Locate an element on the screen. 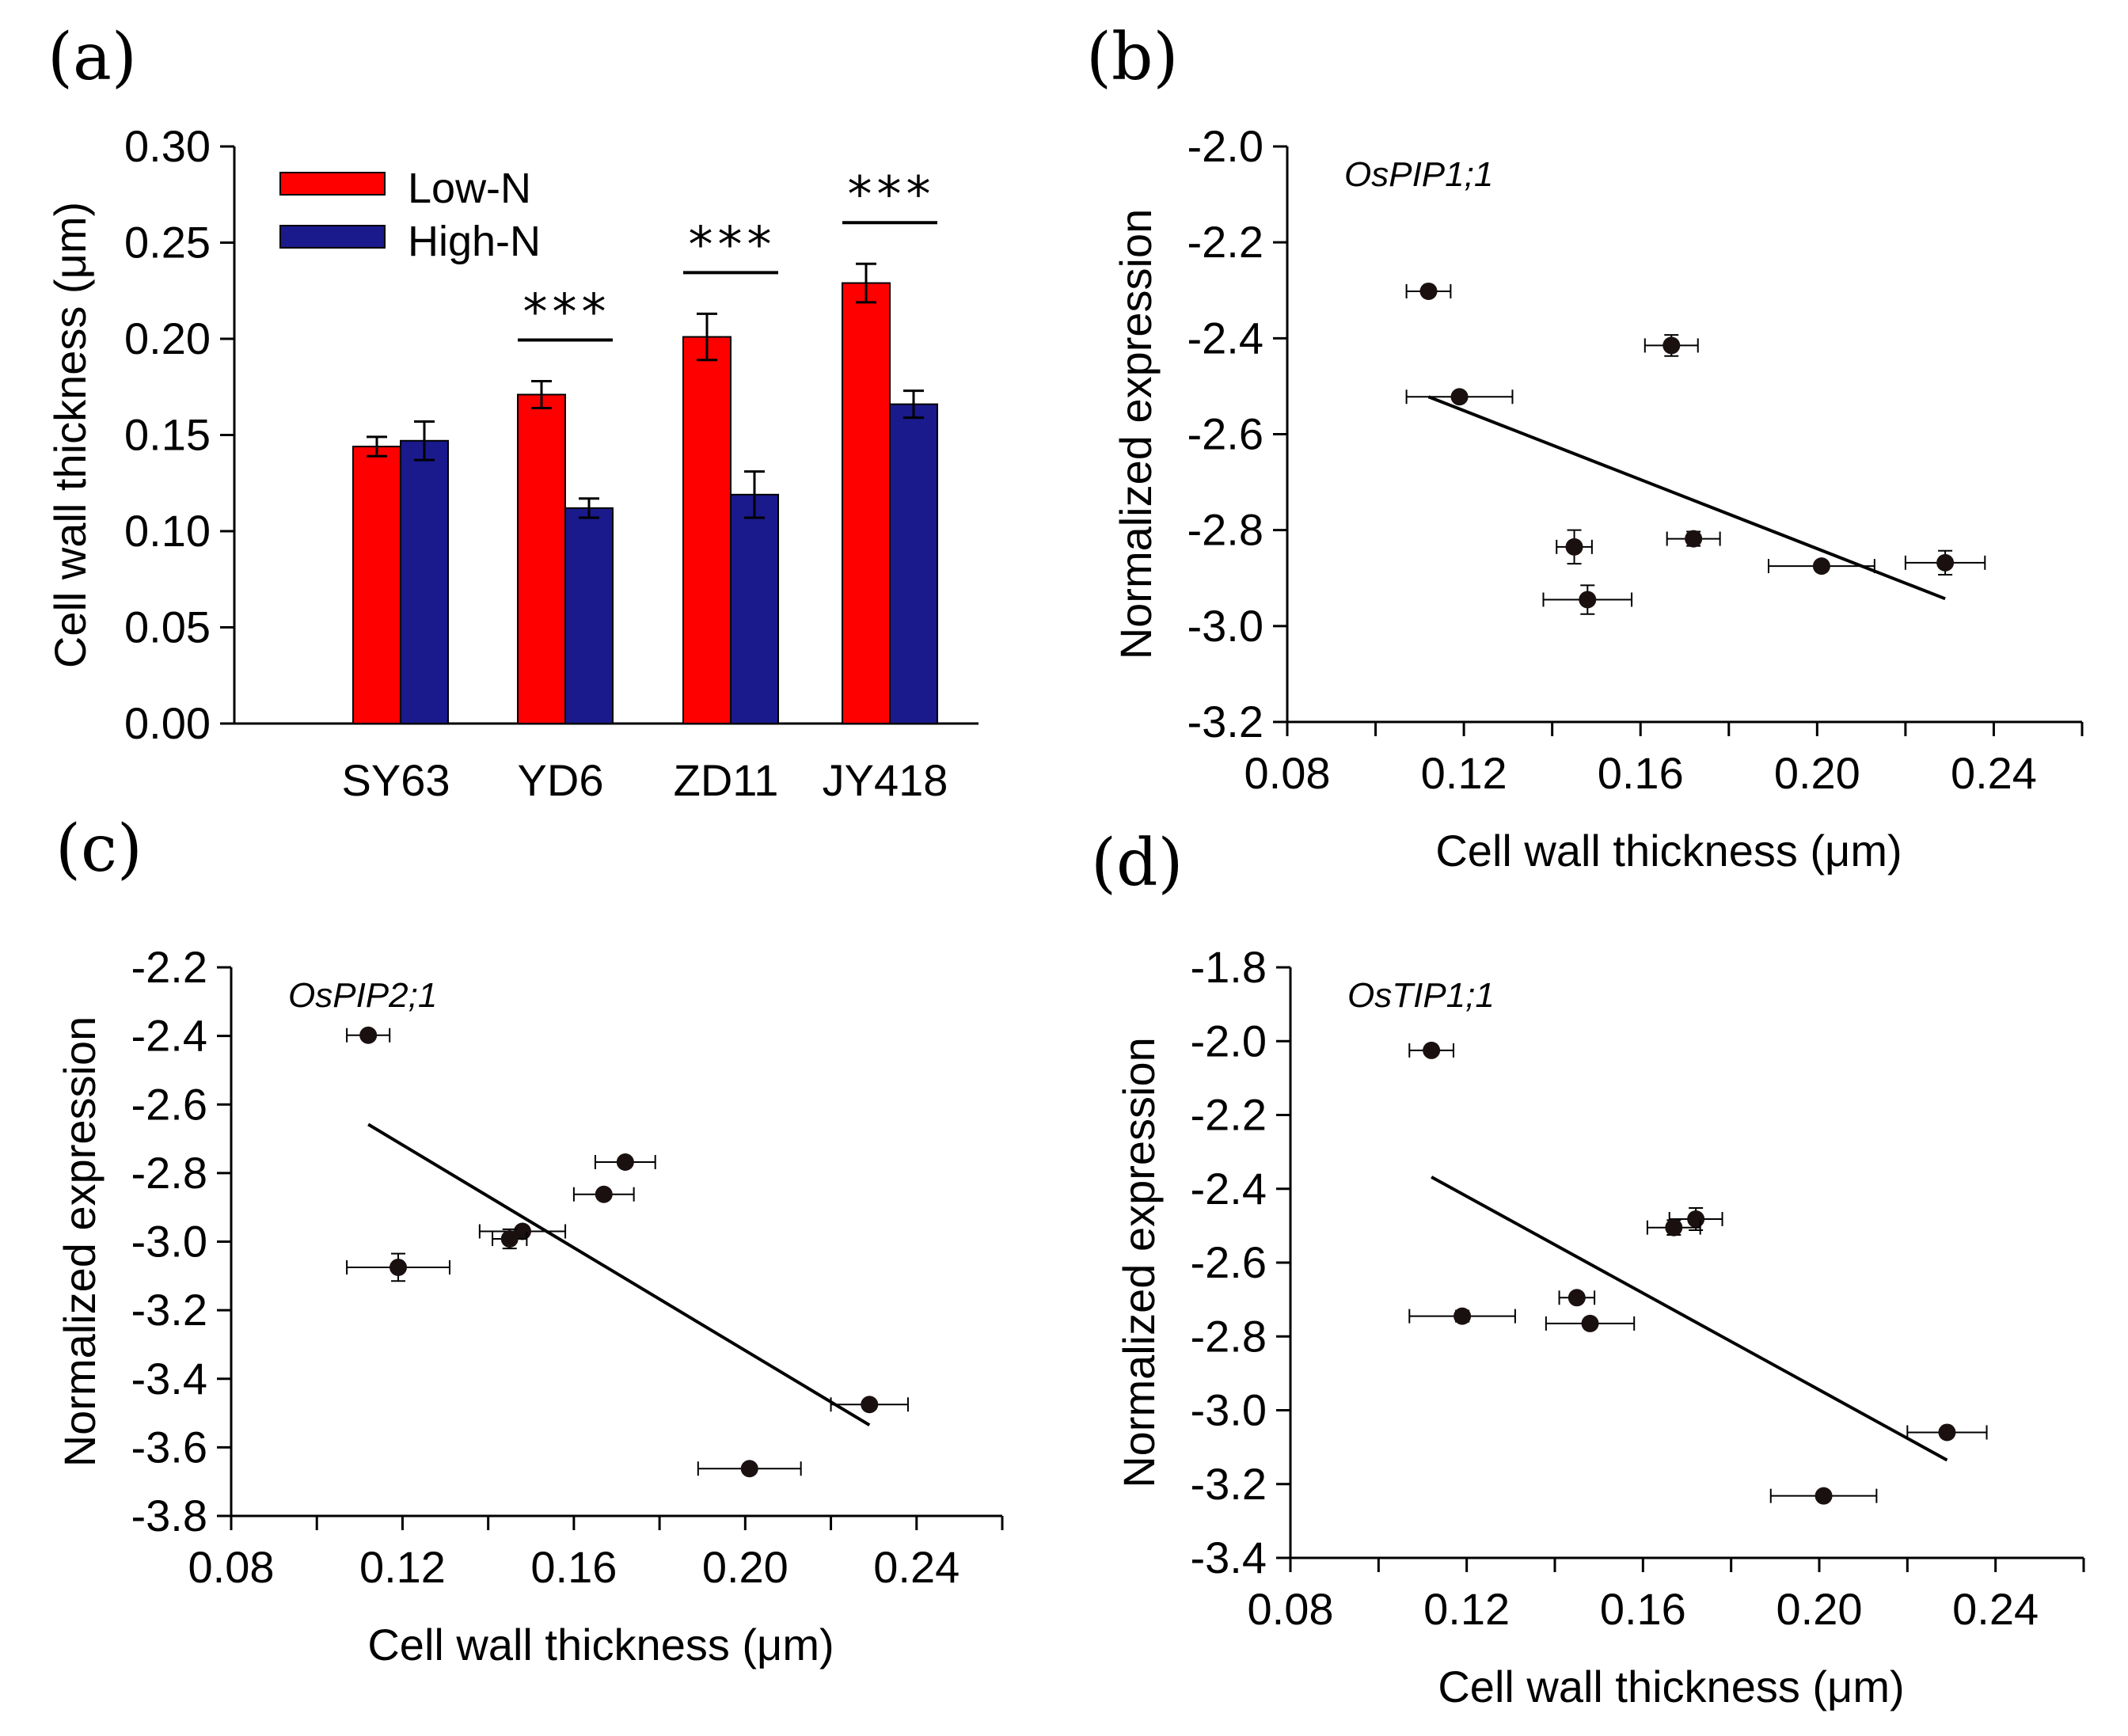 The image size is (2128, 1736). panel-letter: (c) is located at coordinates (98, 849).